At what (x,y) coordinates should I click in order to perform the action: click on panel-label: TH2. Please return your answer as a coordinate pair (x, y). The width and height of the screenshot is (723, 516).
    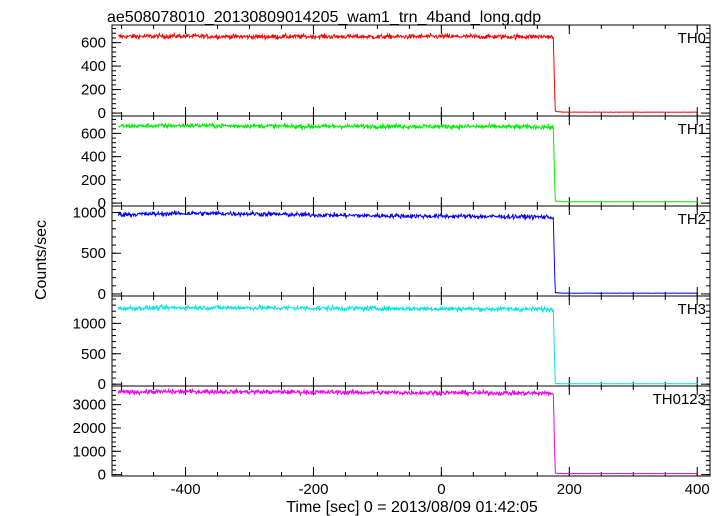
    Looking at the image, I should click on (692, 219).